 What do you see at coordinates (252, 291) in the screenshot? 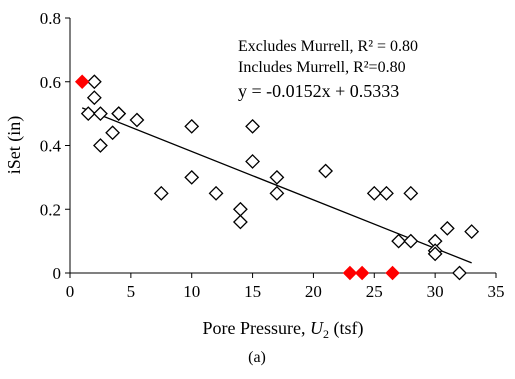
I see `x-tick-label: 15` at bounding box center [252, 291].